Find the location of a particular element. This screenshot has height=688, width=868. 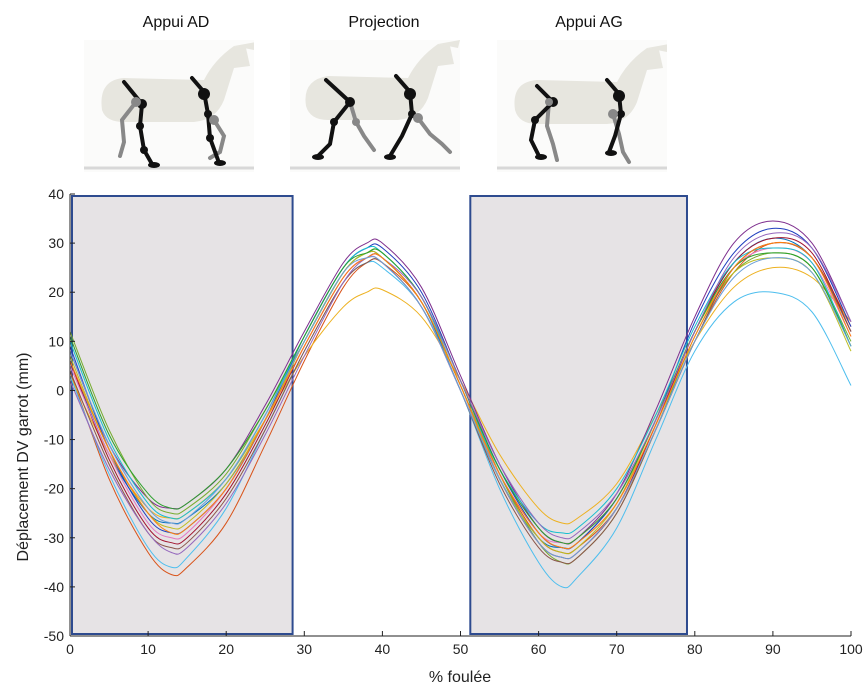

y-tick-label: 20 is located at coordinates (56, 292).